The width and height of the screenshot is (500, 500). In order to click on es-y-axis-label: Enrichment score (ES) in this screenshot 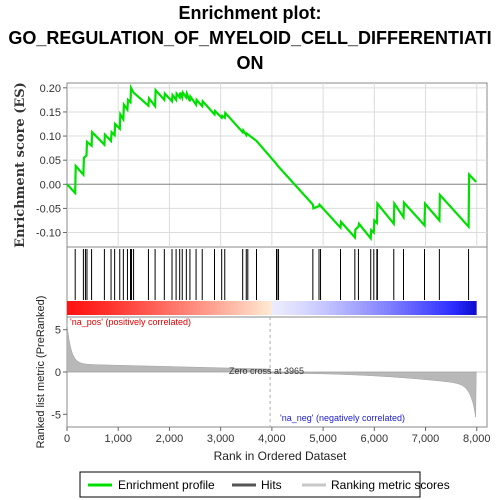, I will do `click(20, 165)`.